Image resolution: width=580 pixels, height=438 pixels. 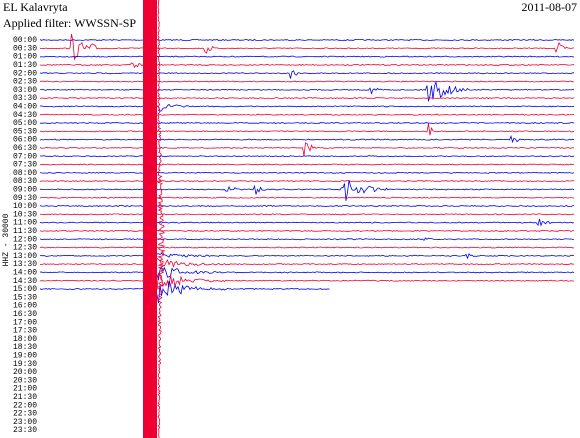 What do you see at coordinates (25, 82) in the screenshot?
I see `time-label: 02:30` at bounding box center [25, 82].